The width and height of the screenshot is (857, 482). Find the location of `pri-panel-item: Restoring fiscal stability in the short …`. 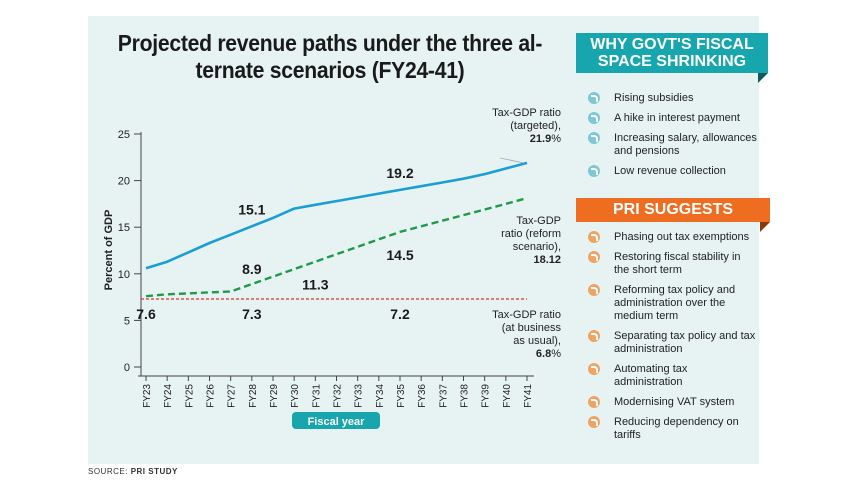

pri-panel-item: Restoring fiscal stability in the short … is located at coordinates (673, 264).